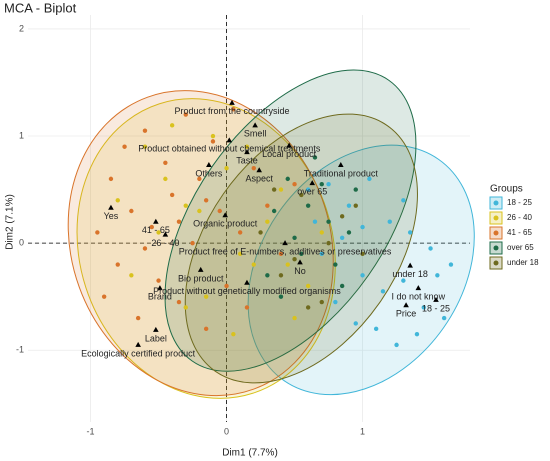 The width and height of the screenshot is (550, 461). What do you see at coordinates (406, 314) in the screenshot?
I see `variable-label: Price` at bounding box center [406, 314].